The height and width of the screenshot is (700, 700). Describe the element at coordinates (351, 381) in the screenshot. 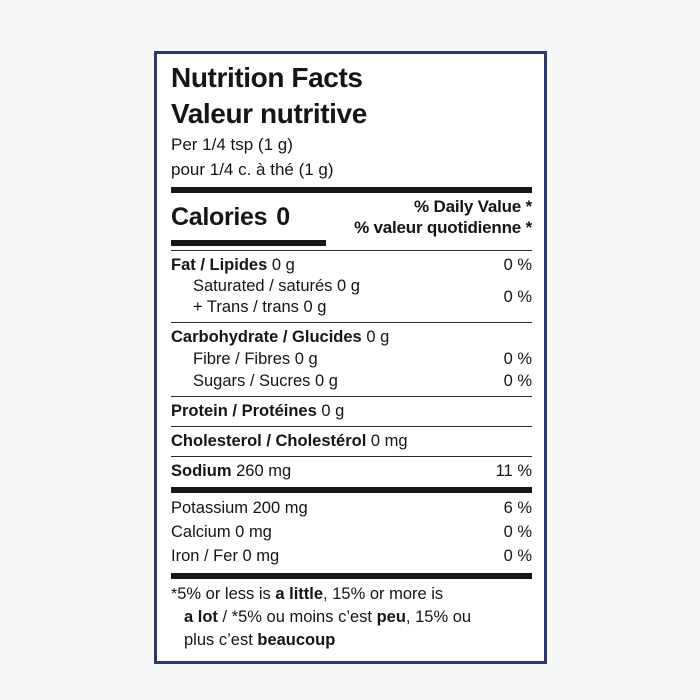

I see `nutrient-row-sugars: Sugars / Sucres 0 g 0 %` at that location.